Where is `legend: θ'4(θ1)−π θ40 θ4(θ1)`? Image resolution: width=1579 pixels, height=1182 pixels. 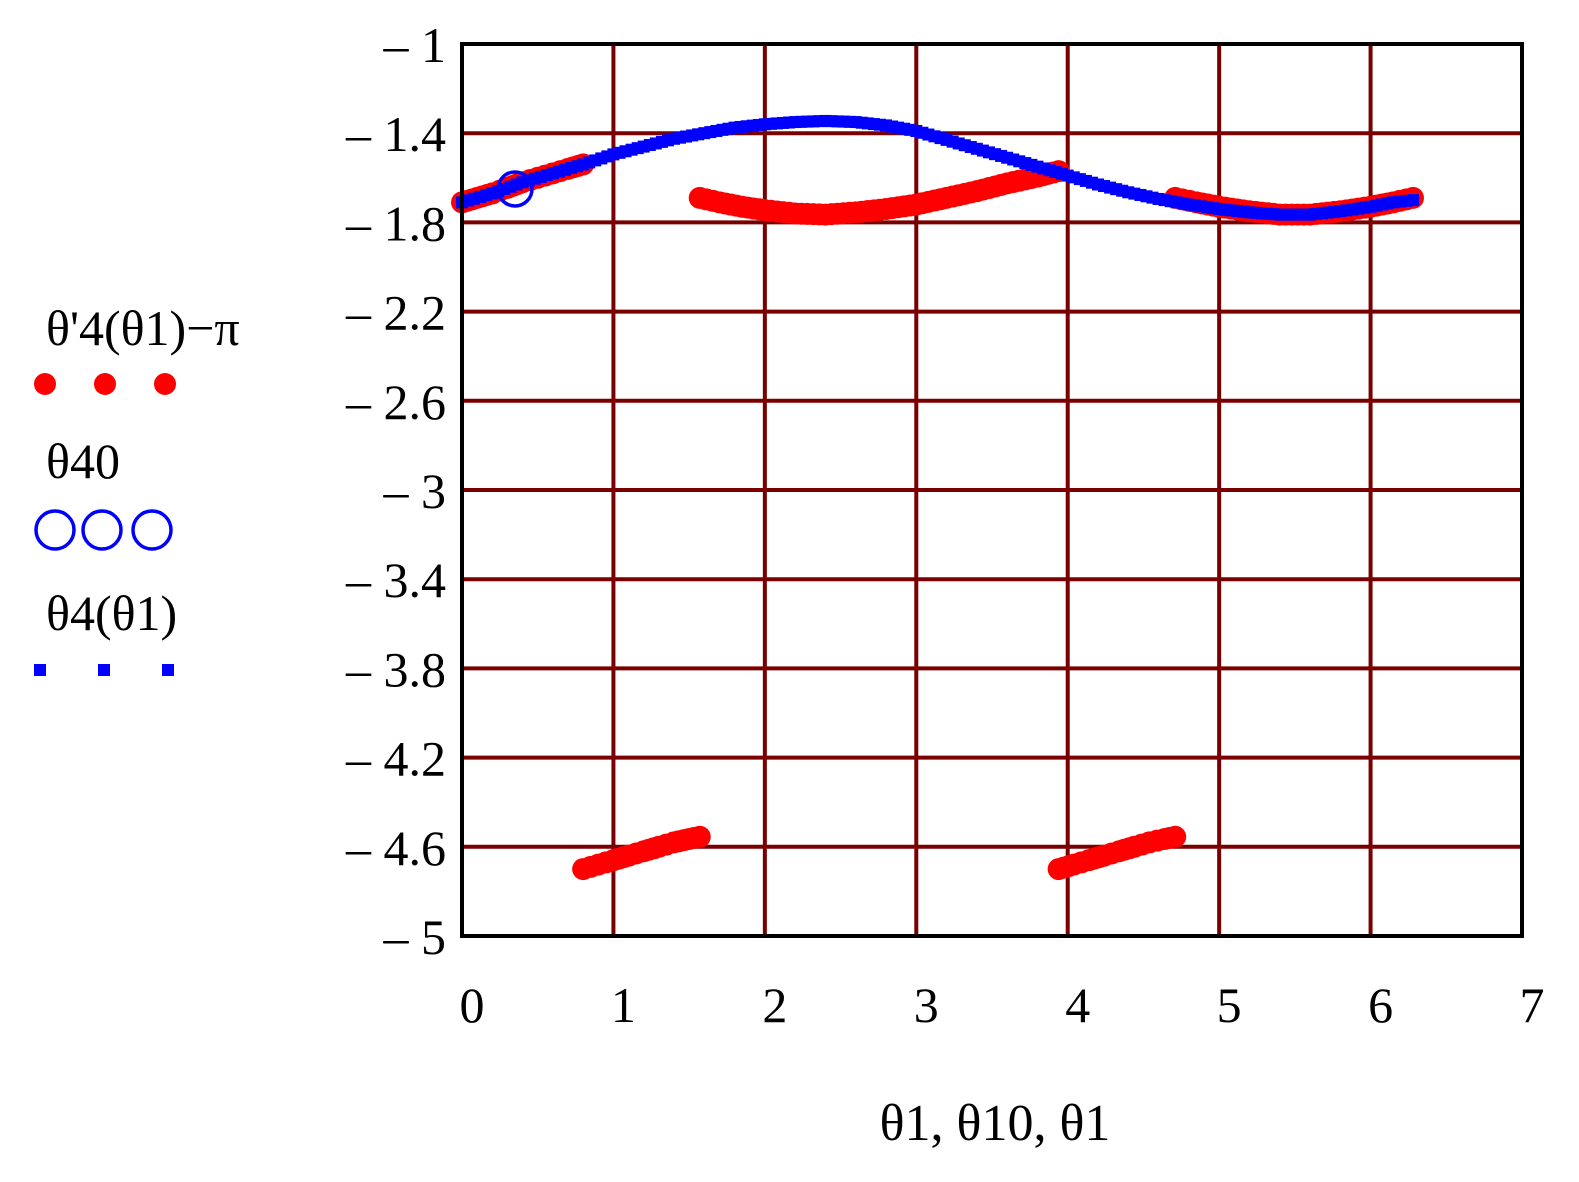 legend: θ'4(θ1)−π θ40 θ4(θ1) is located at coordinates (137, 488).